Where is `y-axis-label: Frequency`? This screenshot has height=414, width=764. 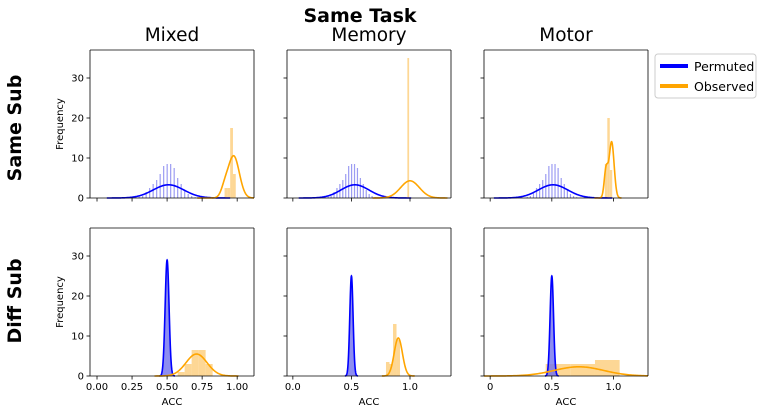 y-axis-label: Frequency is located at coordinates (60, 302).